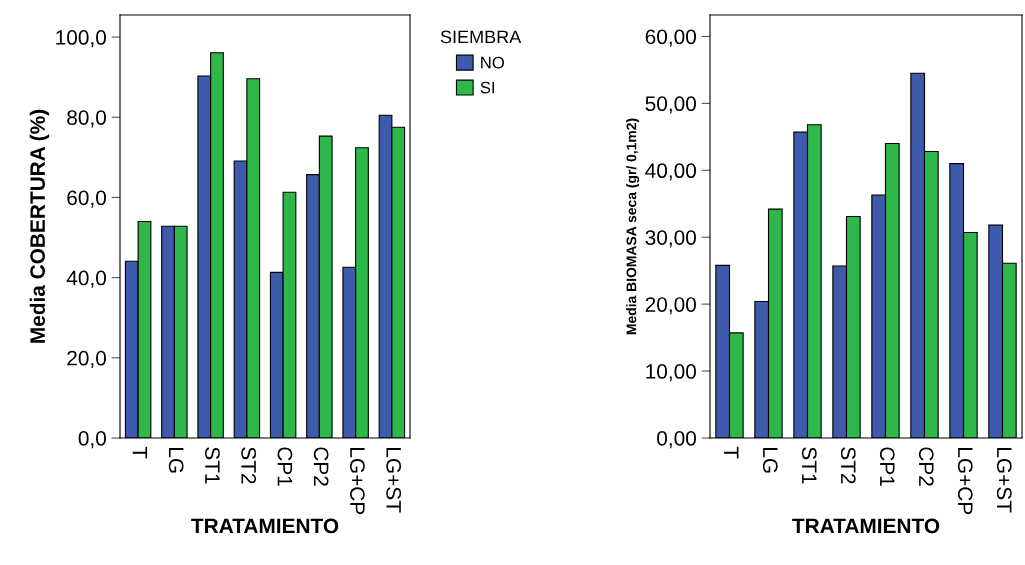  What do you see at coordinates (86, 279) in the screenshot?
I see `y-tick-label: 40,0` at bounding box center [86, 279].